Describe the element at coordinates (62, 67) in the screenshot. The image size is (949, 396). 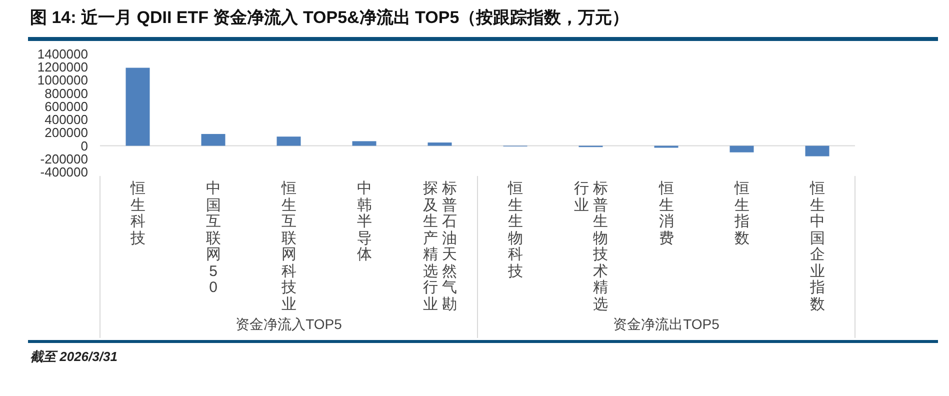
I see `y-tick-label: 1200000` at that location.